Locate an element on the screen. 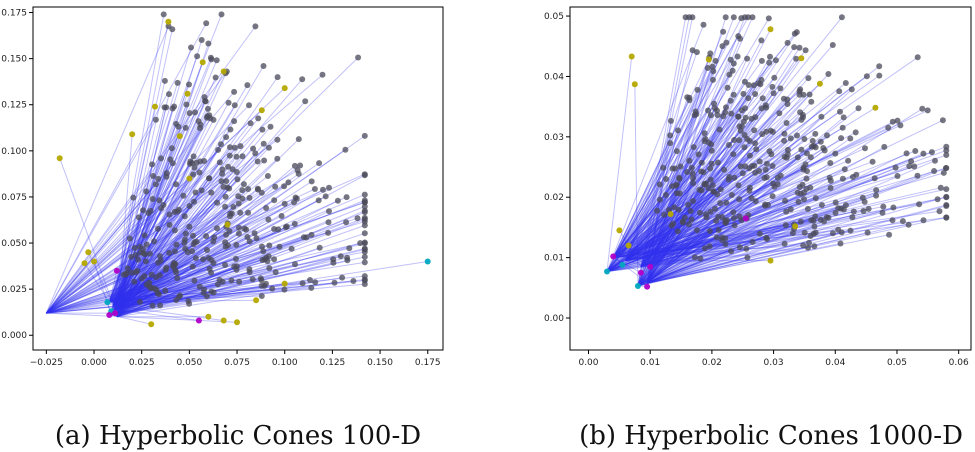 This screenshot has height=452, width=975. x-tick-label: 0.06 is located at coordinates (959, 363).